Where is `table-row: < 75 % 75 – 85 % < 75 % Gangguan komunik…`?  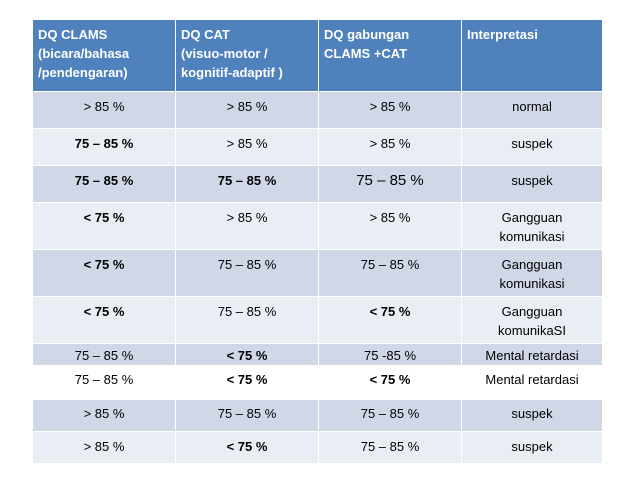
table-row: < 75 % 75 – 85 % < 75 % Gangguan komunik… is located at coordinates (317, 320).